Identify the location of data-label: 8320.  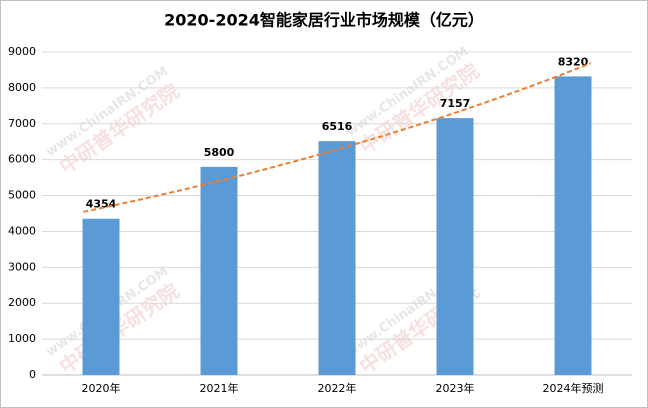
(573, 61).